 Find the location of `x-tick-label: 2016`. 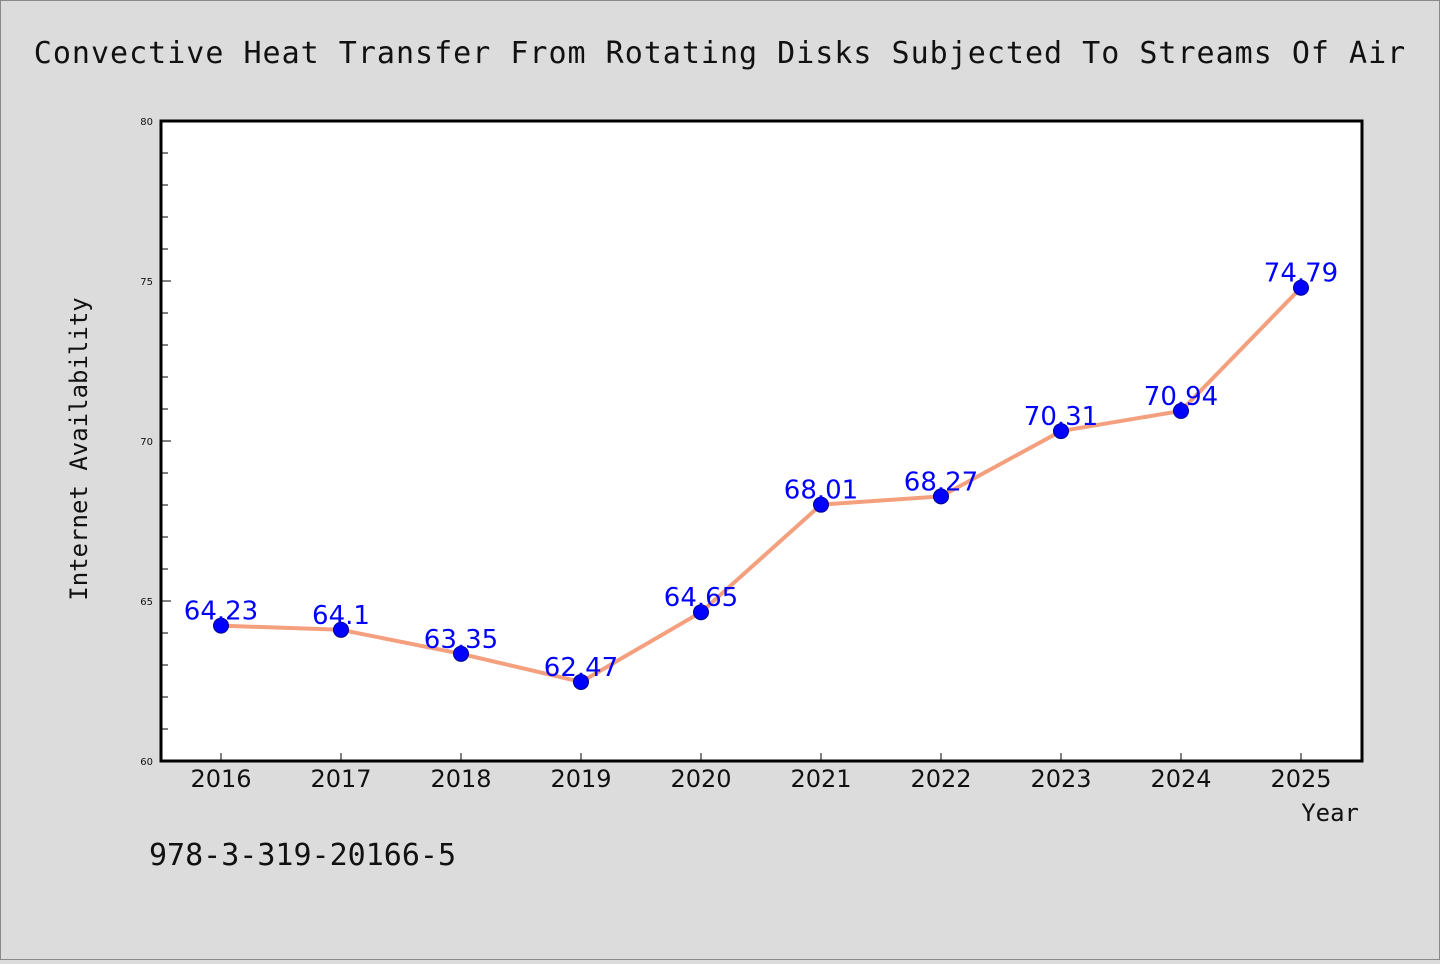

x-tick-label: 2016 is located at coordinates (220, 779).